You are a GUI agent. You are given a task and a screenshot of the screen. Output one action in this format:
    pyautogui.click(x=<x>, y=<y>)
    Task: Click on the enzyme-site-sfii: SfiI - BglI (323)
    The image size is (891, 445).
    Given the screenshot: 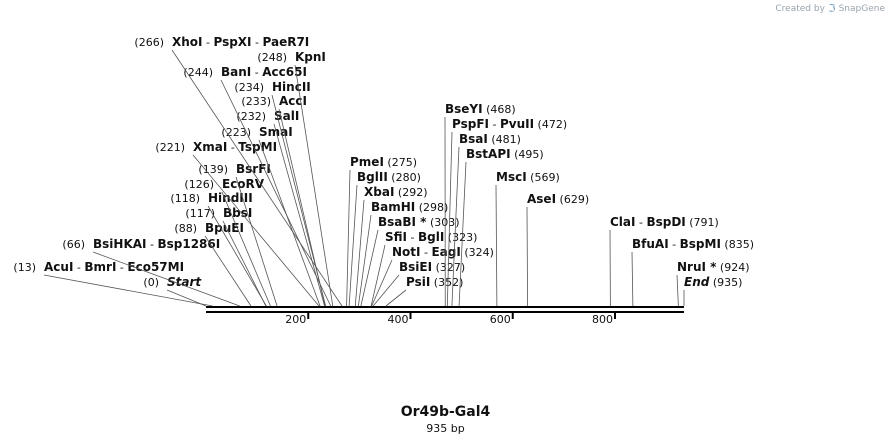 What is the action you would take?
    pyautogui.click(x=423, y=268)
    